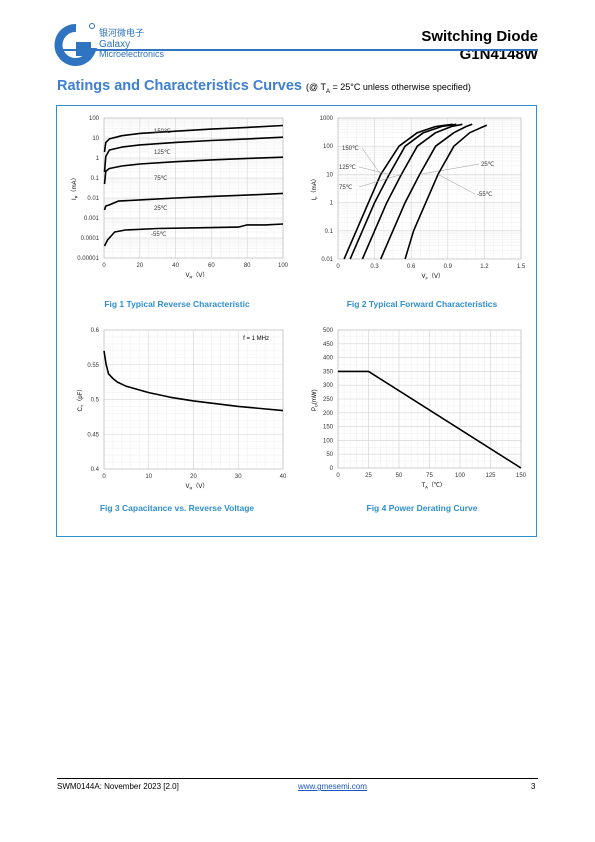  I want to click on y-axis-label: IF（mA）, so click(315, 187).